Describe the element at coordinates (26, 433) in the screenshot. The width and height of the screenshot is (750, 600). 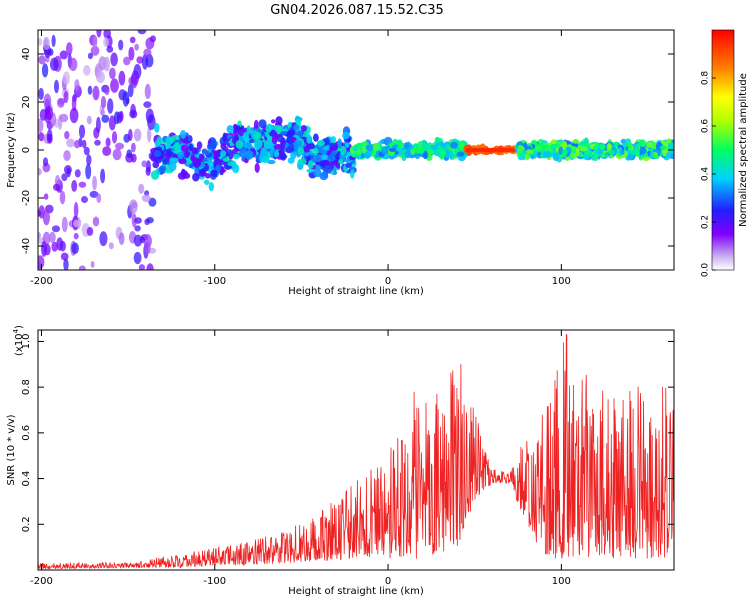
I see `snr-y-tick-label: 0.6` at that location.